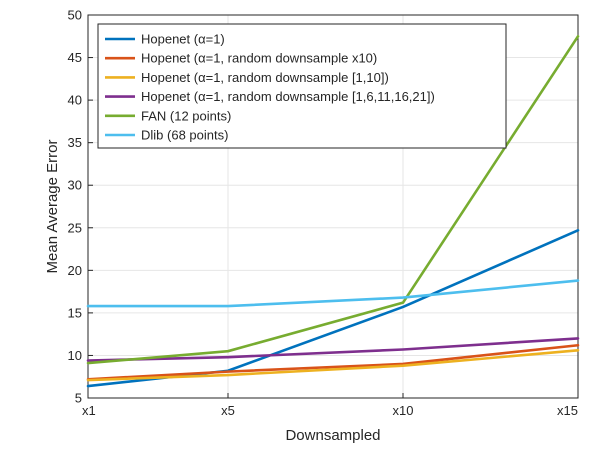 This screenshot has width=592, height=451. Describe the element at coordinates (75, 100) in the screenshot. I see `y-tick-label: 40` at that location.